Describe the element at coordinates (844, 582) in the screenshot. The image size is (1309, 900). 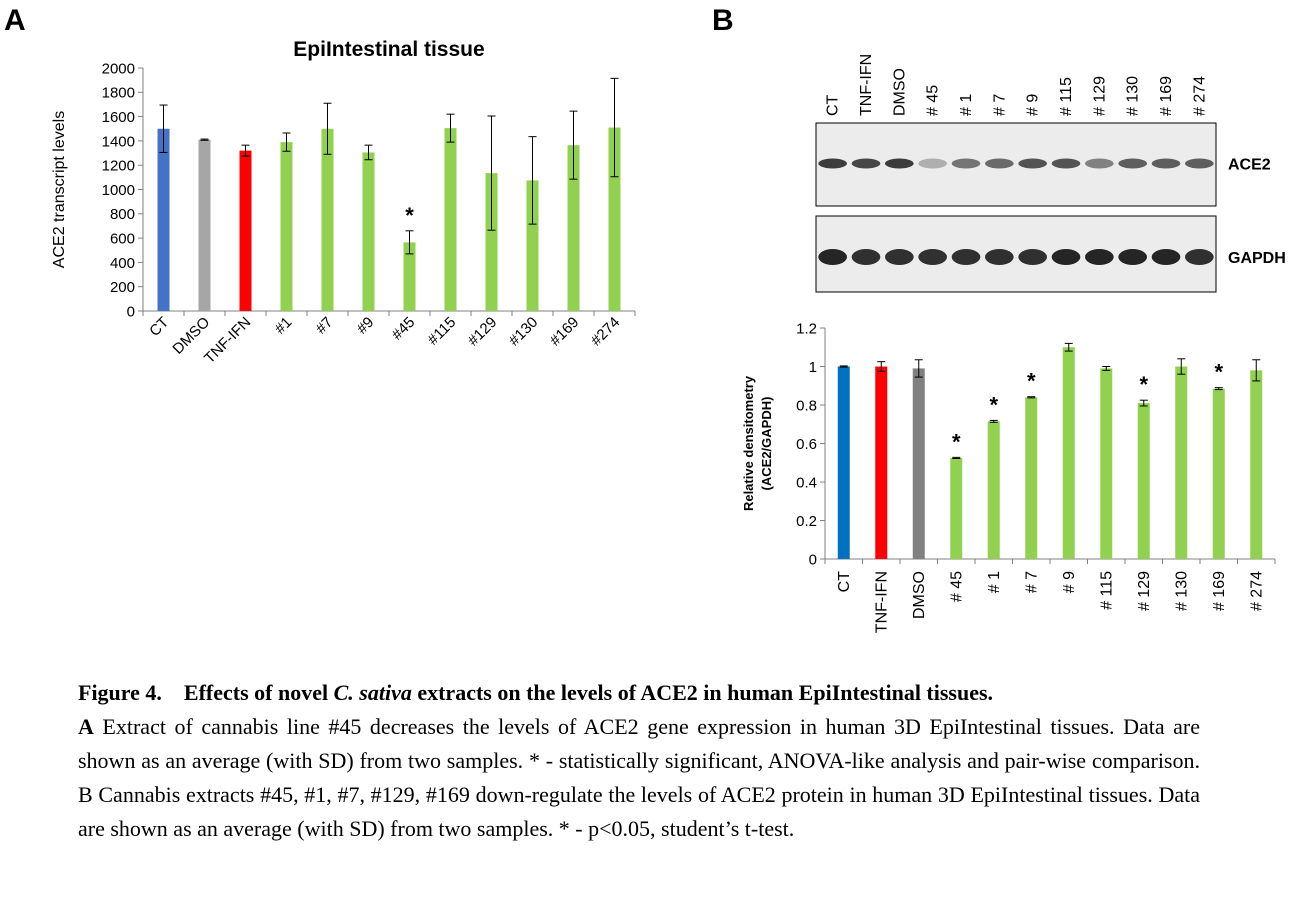
I see `x-tick-label-ct: CT` at that location.